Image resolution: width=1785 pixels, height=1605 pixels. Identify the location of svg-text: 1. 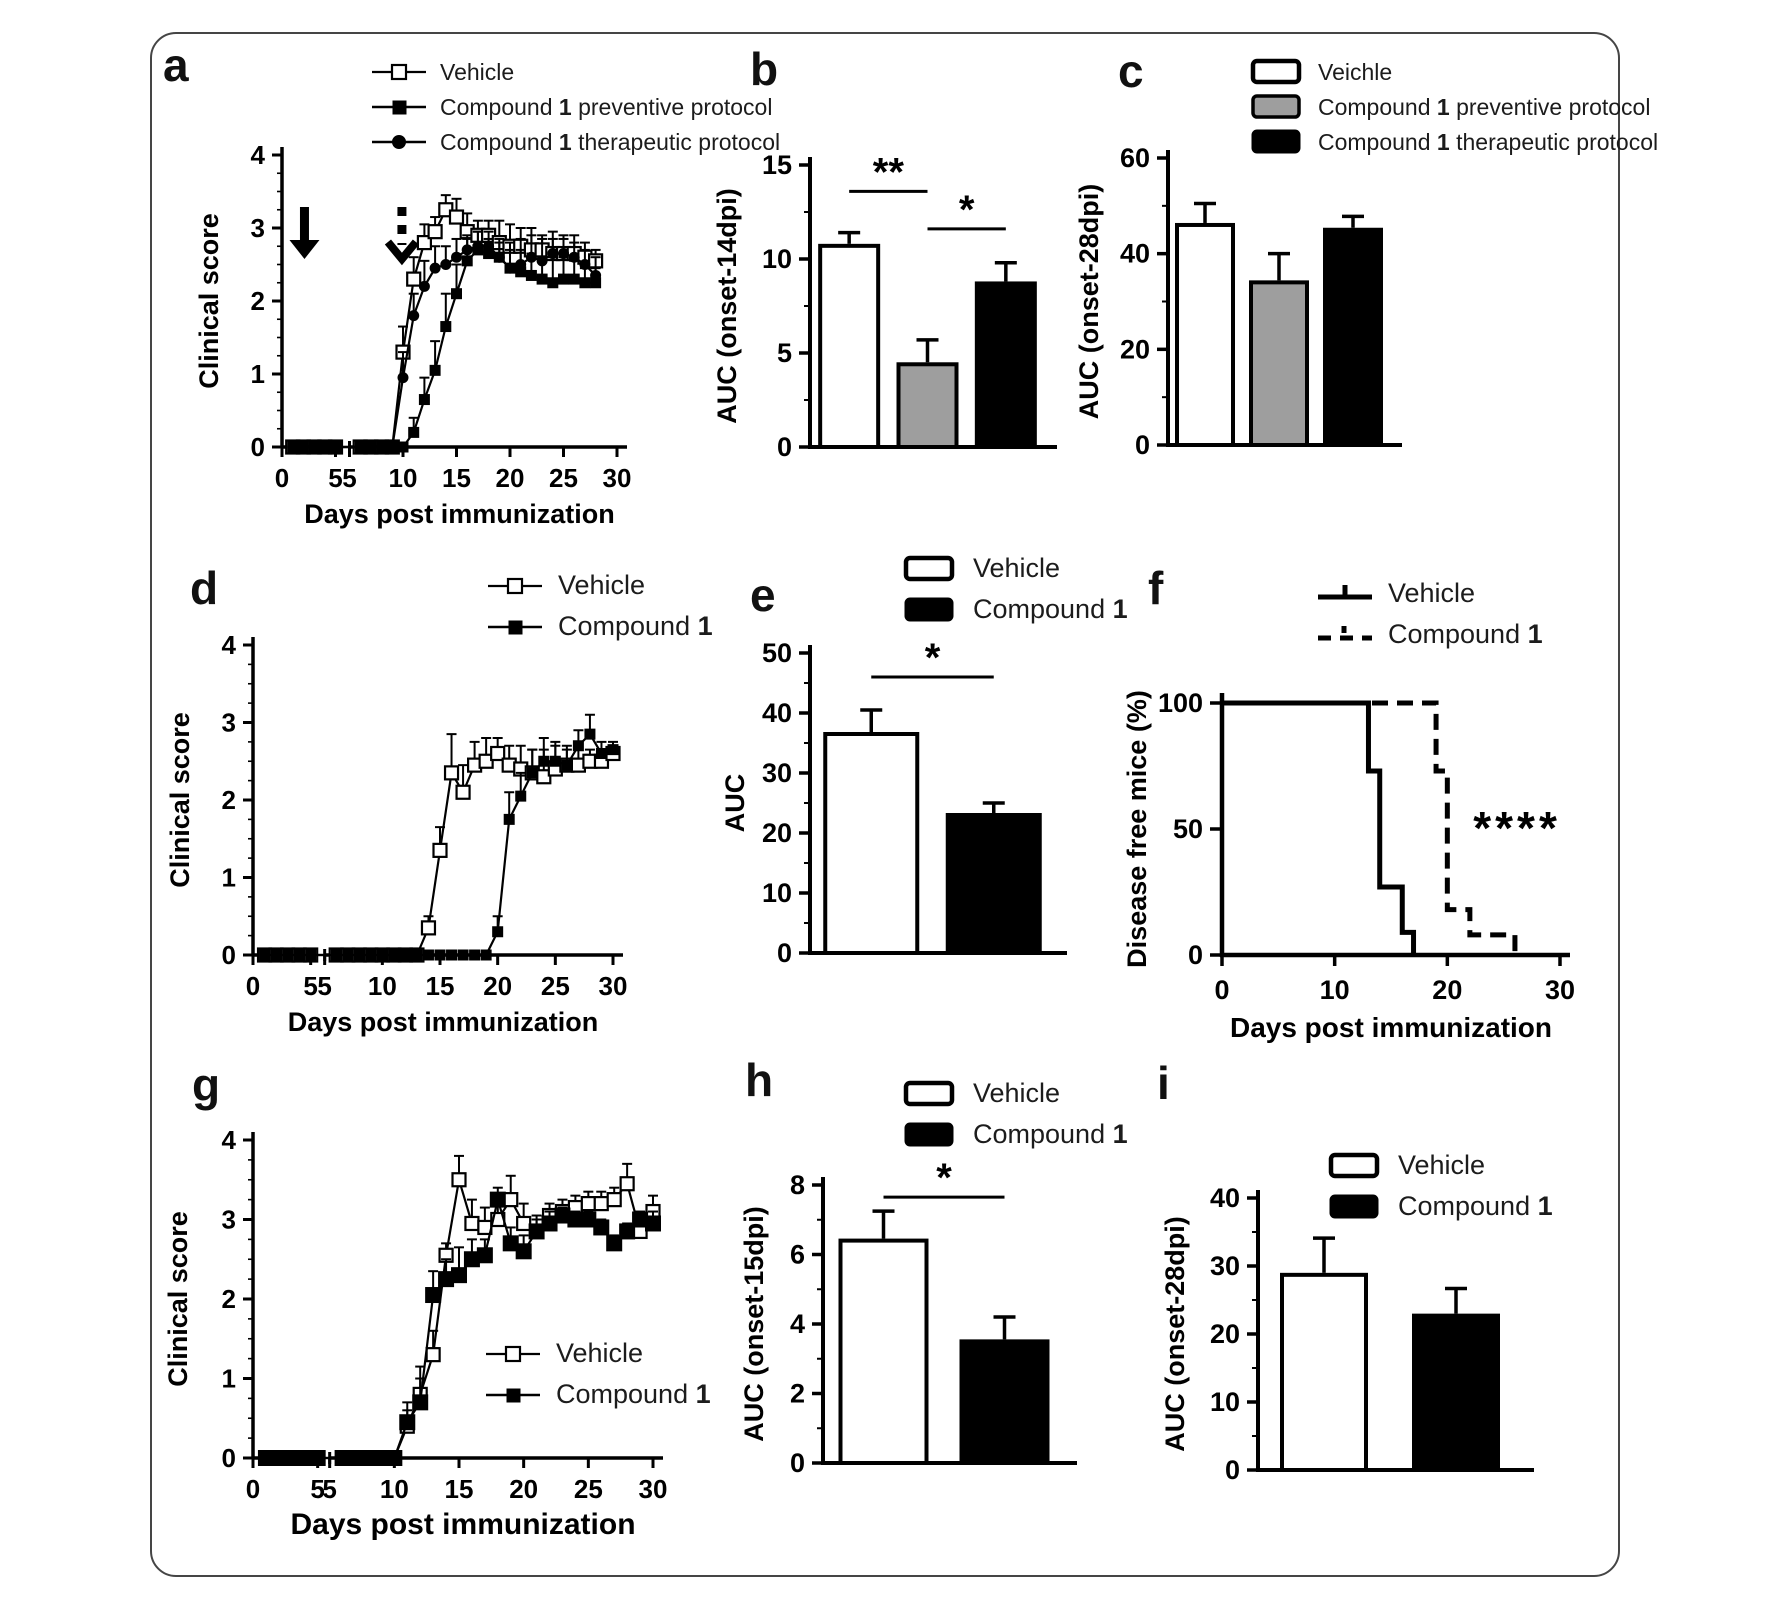
(258, 374).